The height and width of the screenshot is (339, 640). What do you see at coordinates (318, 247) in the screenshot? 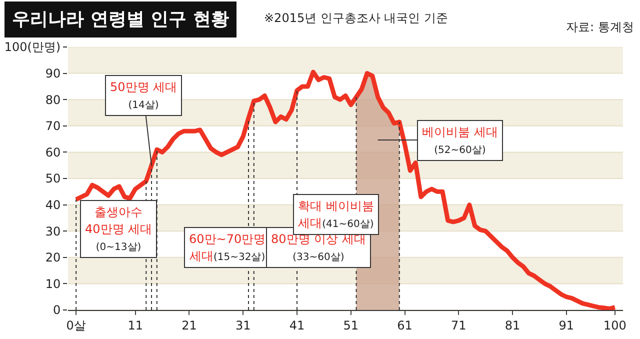
I see `annotation: 80만명 이상 세대 (33~60살)` at bounding box center [318, 247].